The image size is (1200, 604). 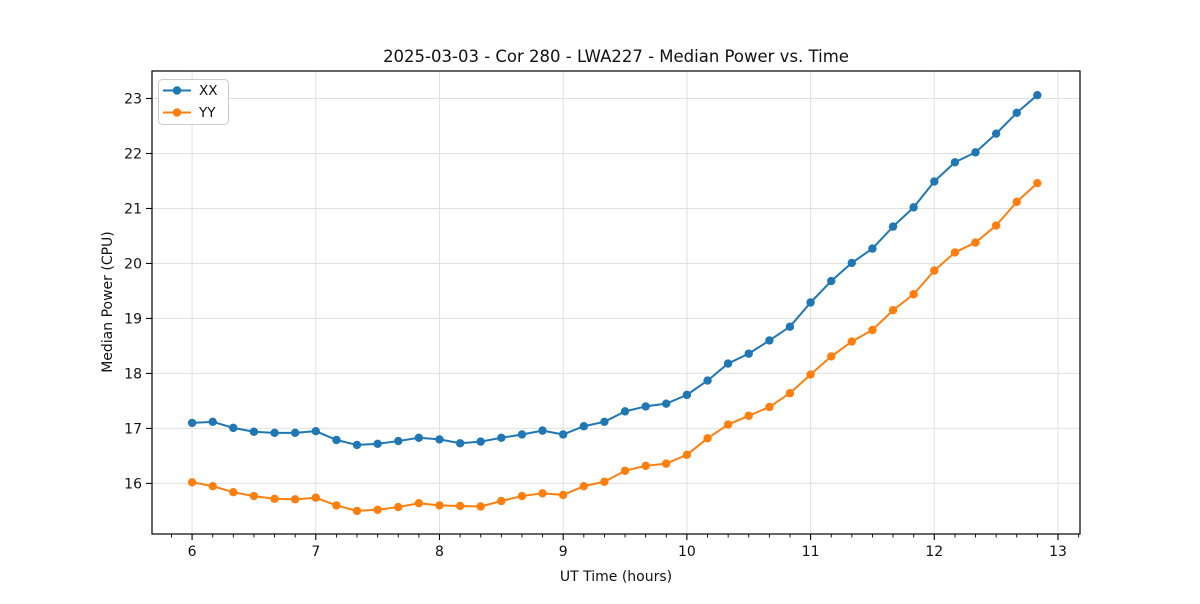 I want to click on y-tick-label: 19, so click(x=133, y=319).